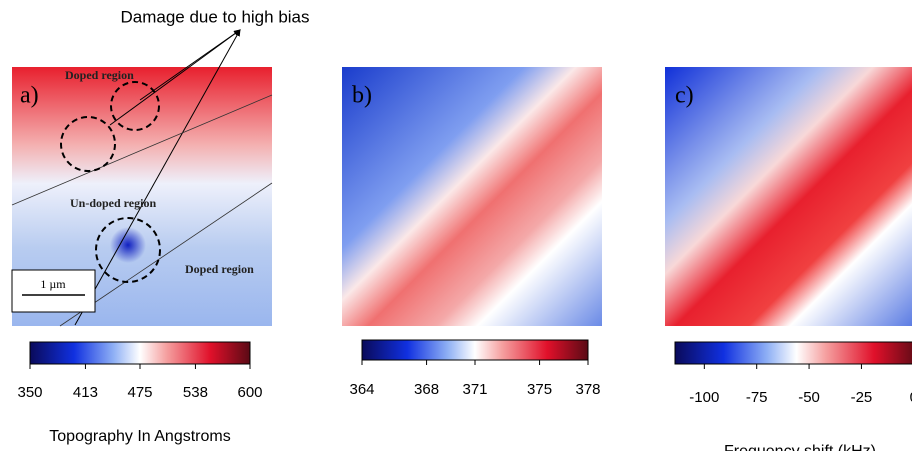 Image resolution: width=912 pixels, height=451 pixels. Describe the element at coordinates (195, 392) in the screenshot. I see `tick-label: 538` at that location.